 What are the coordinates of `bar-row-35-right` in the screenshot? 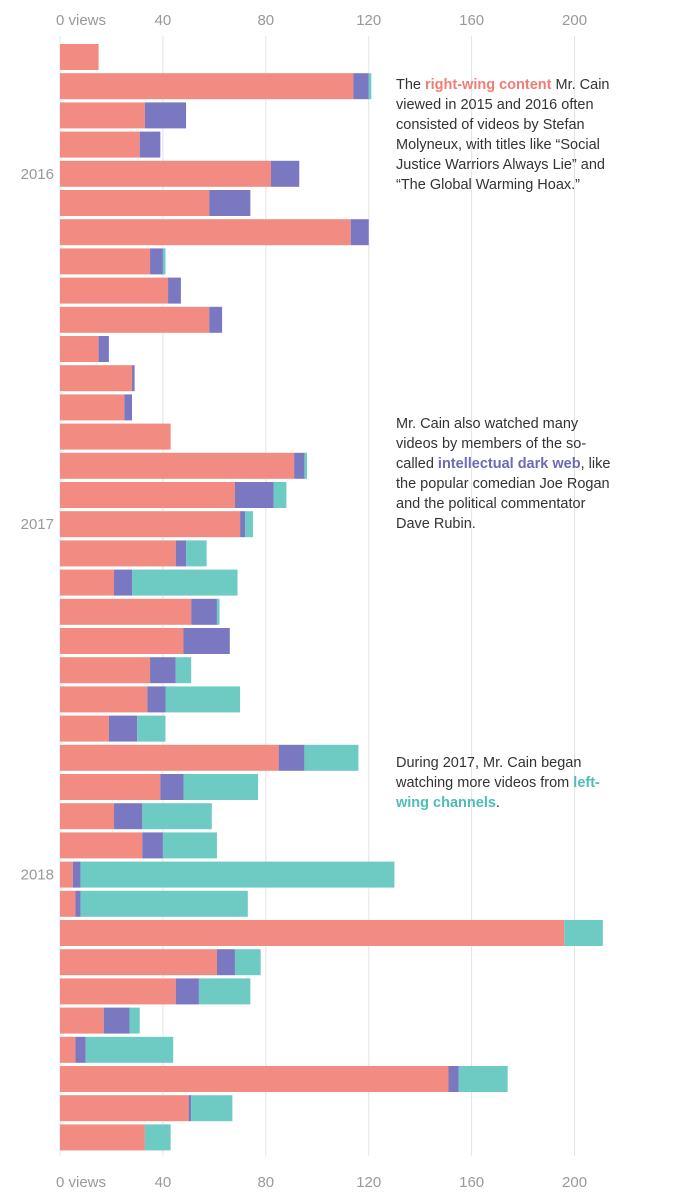 It's located at (254, 1079).